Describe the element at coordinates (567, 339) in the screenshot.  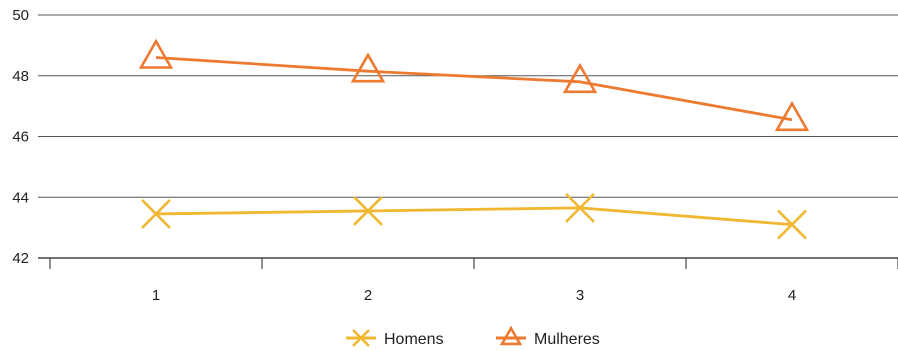
I see `legend-label: Mulheres` at that location.